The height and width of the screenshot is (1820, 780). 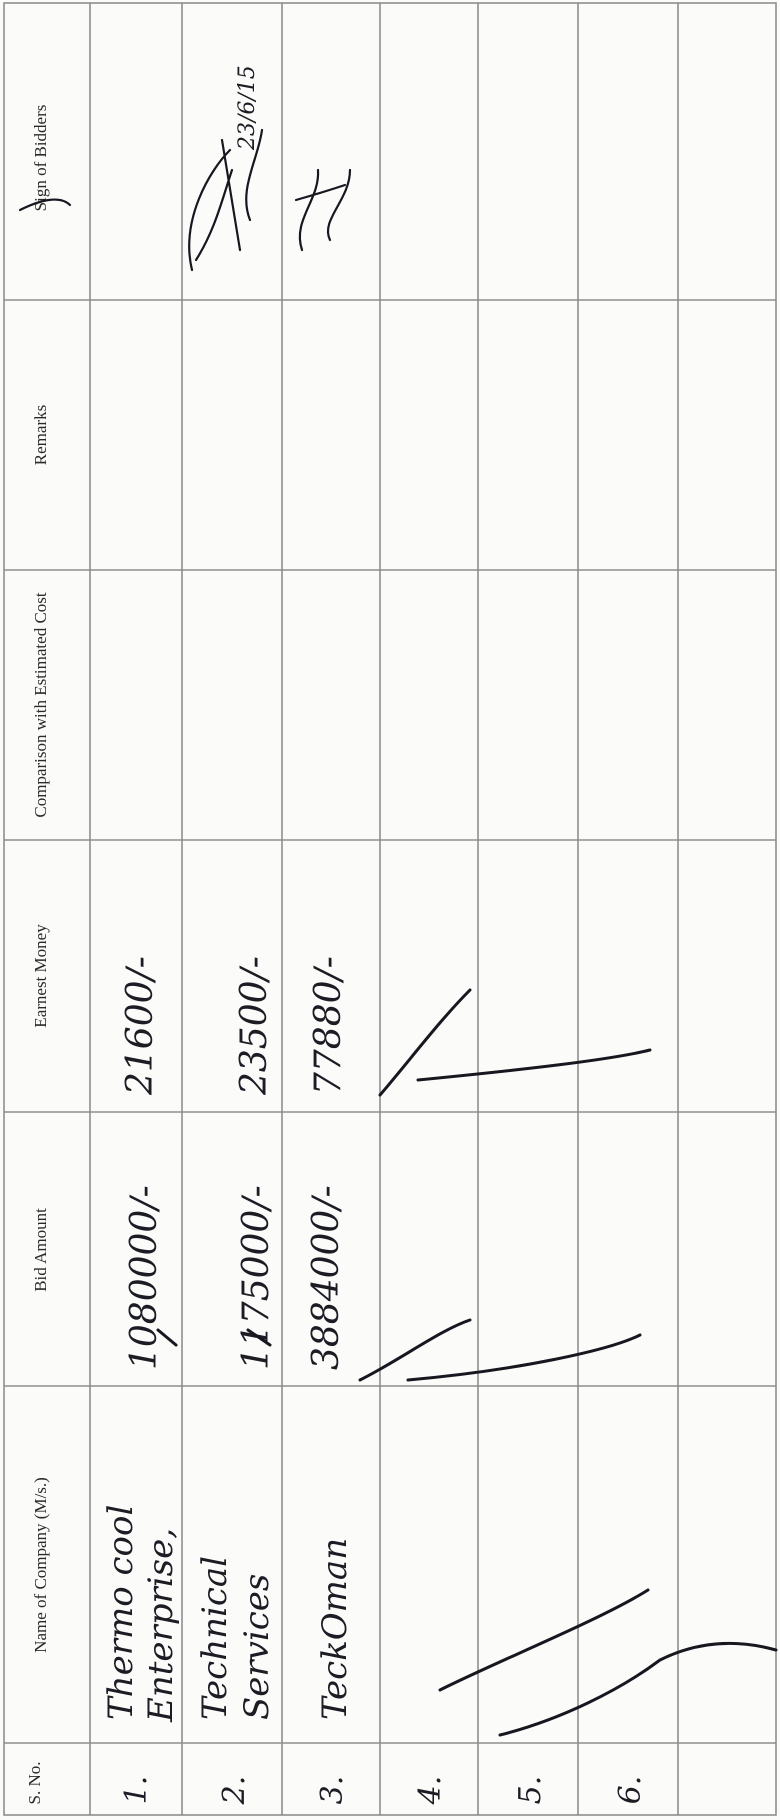 I want to click on row-2-bid-amount: 1175000/-, so click(x=256, y=1277).